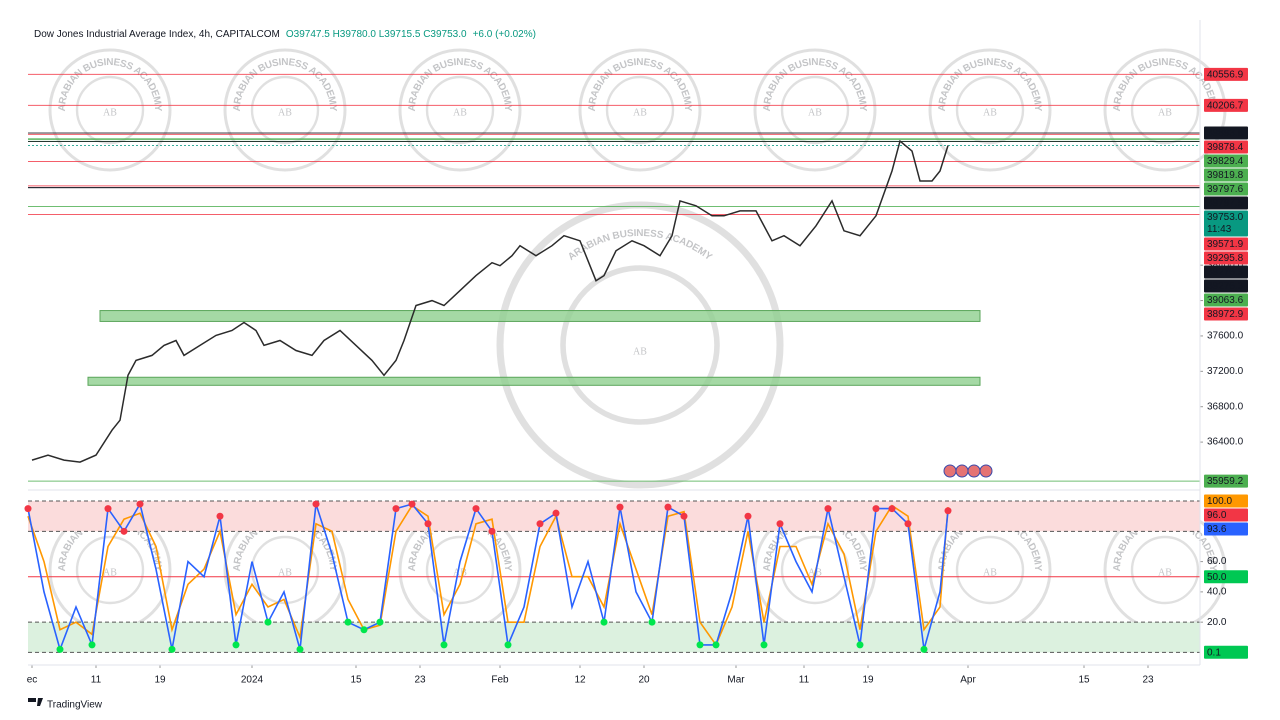 This screenshot has width=1280, height=720. I want to click on price-label-text: 35959.2, so click(1225, 481).